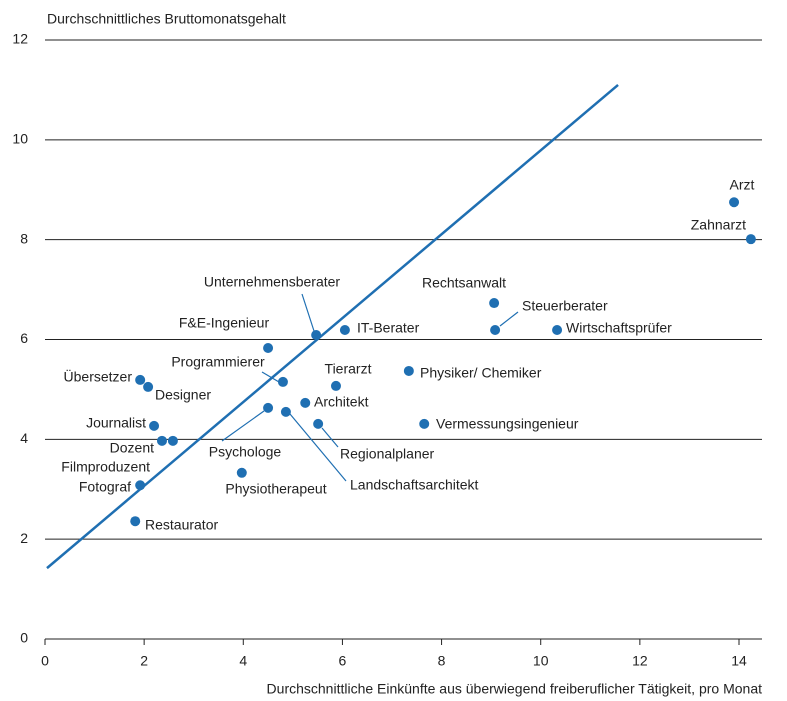  Describe the element at coordinates (739, 661) in the screenshot. I see `x-tick-label: 14` at that location.